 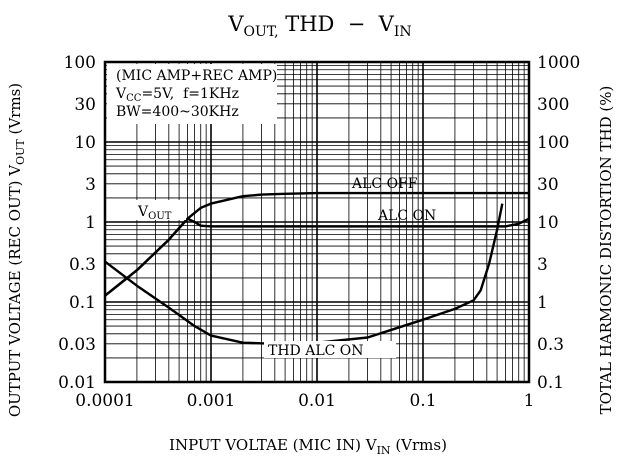 What do you see at coordinates (121, 94) in the screenshot?
I see `vcc-base: V` at bounding box center [121, 94].